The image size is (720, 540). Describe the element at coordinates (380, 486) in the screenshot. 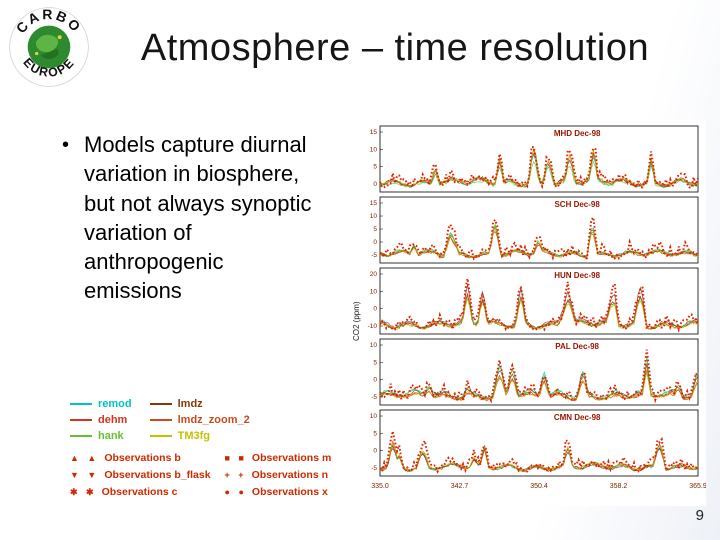

I see `x-axis-tick-label: 335.0` at that location.